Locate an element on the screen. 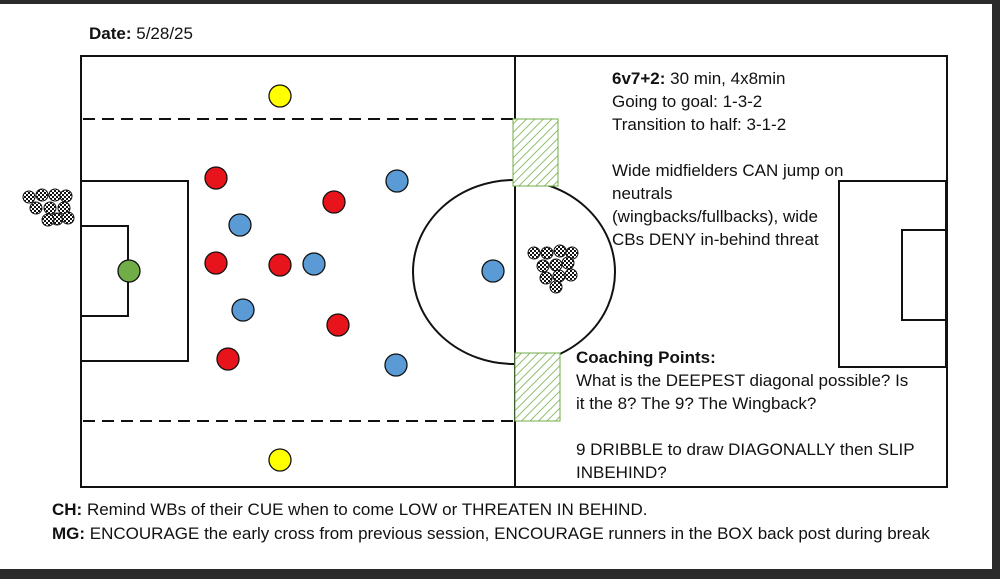  session-title-line: 6v7+2: 30 min, 4x8min is located at coordinates (727, 78).